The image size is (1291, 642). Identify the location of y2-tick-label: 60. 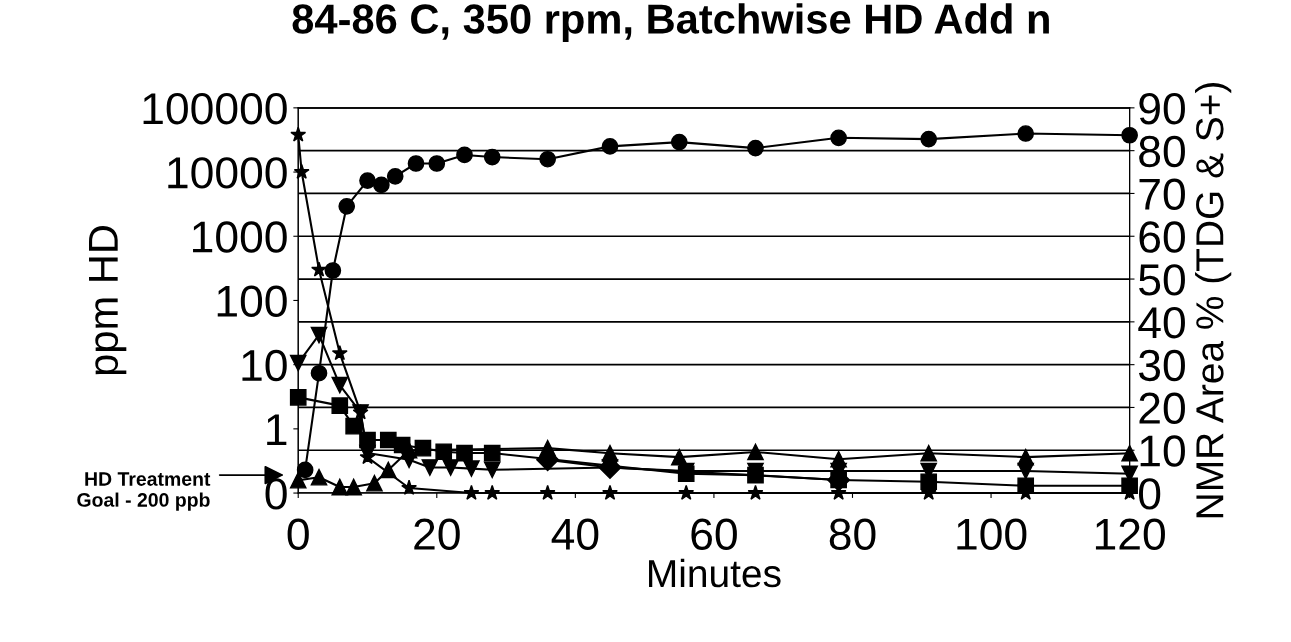
(1162, 237).